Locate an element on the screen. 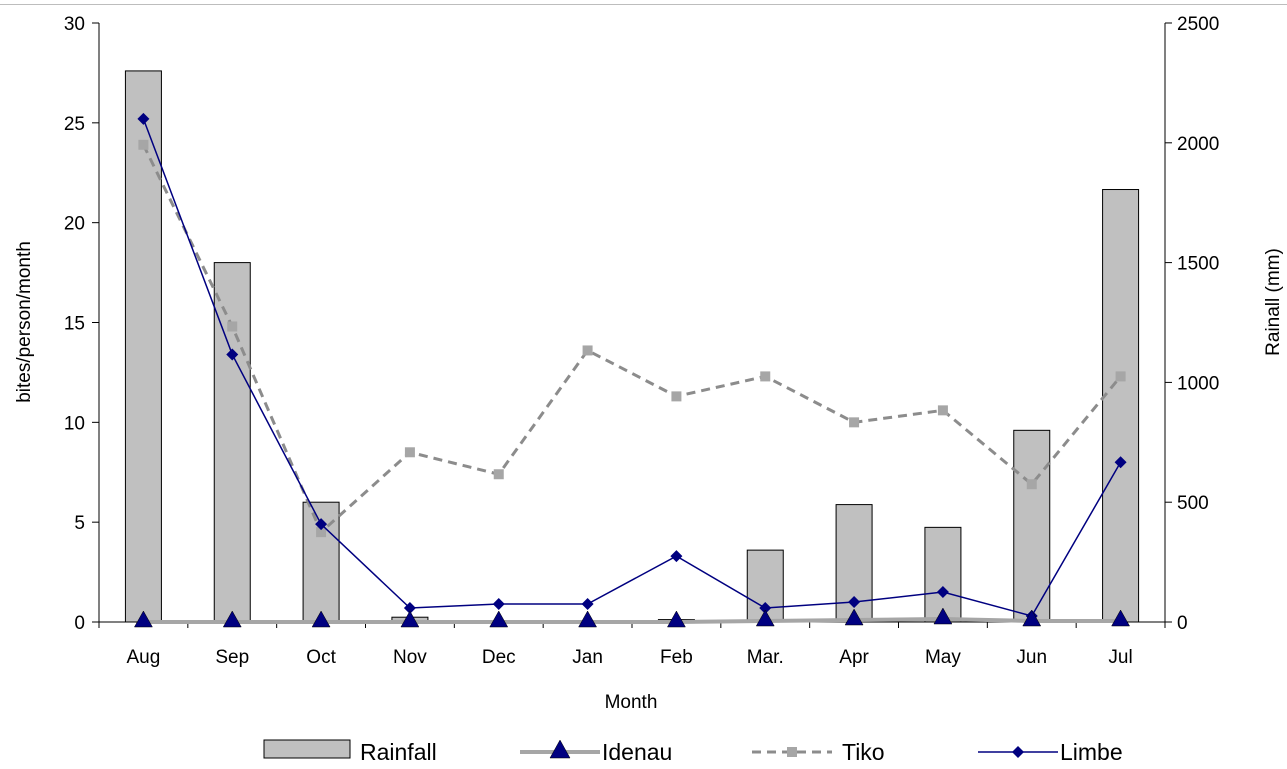 This screenshot has width=1287, height=769. x-tick-label: May is located at coordinates (943, 657).